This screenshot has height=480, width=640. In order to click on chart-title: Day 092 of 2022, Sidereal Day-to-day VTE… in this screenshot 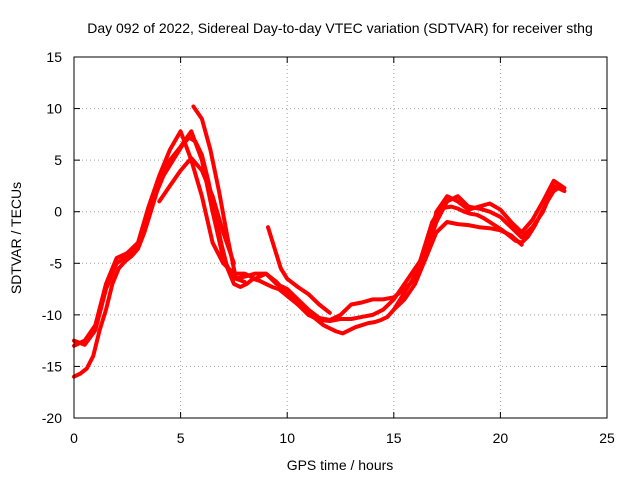, I will do `click(340, 28)`.